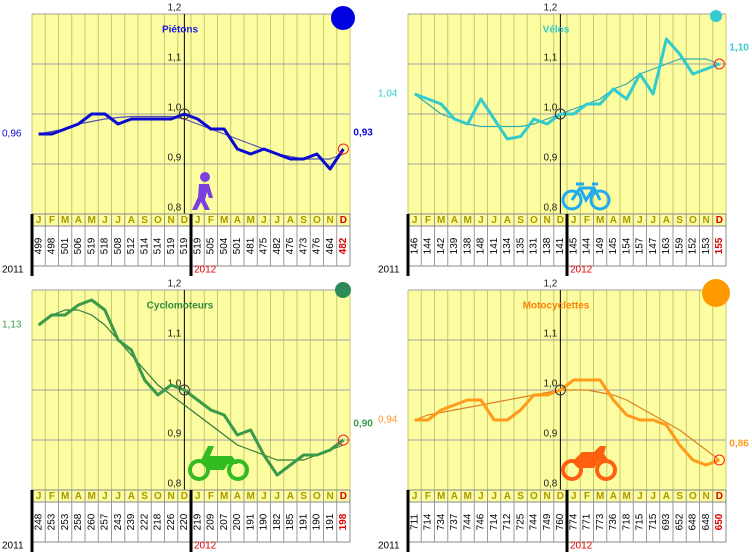 This screenshot has width=752, height=552. I want to click on count-label: 512, so click(131, 245).